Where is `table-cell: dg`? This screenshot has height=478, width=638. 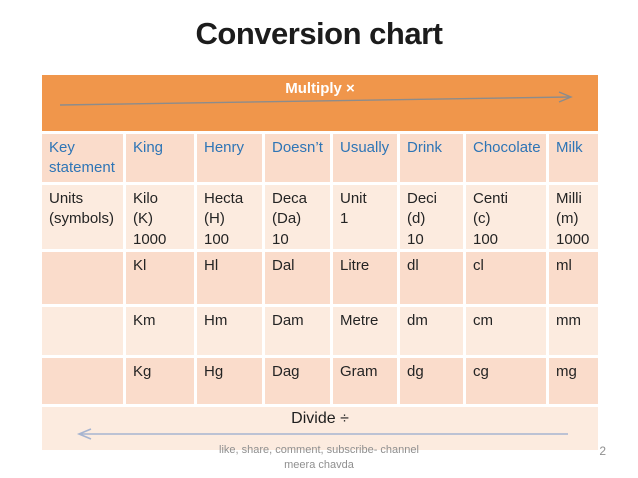
table-cell: dg is located at coordinates (431, 381).